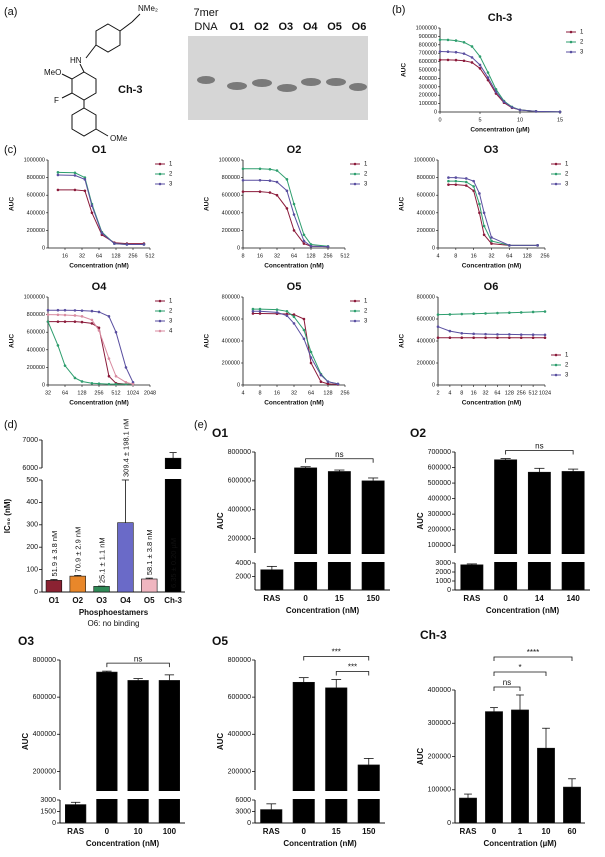  What do you see at coordinates (100, 209) in the screenshot?
I see `series-line` at bounding box center [100, 209].